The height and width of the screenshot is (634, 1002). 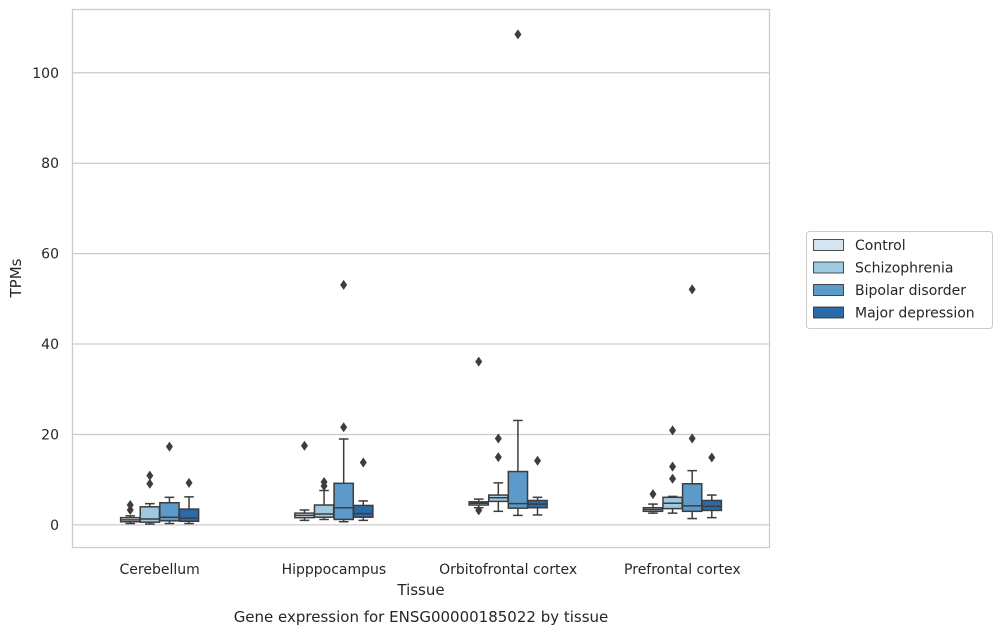 What do you see at coordinates (50, 164) in the screenshot?
I see `y-tick-label: 80` at bounding box center [50, 164].